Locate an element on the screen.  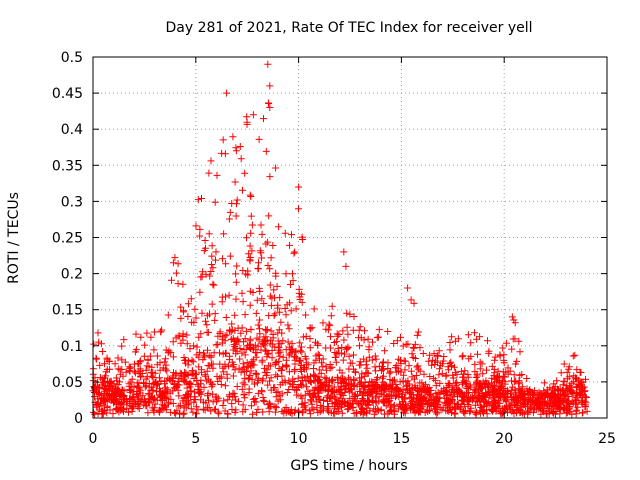
y-tick-label: 0.35 is located at coordinates (67, 166).